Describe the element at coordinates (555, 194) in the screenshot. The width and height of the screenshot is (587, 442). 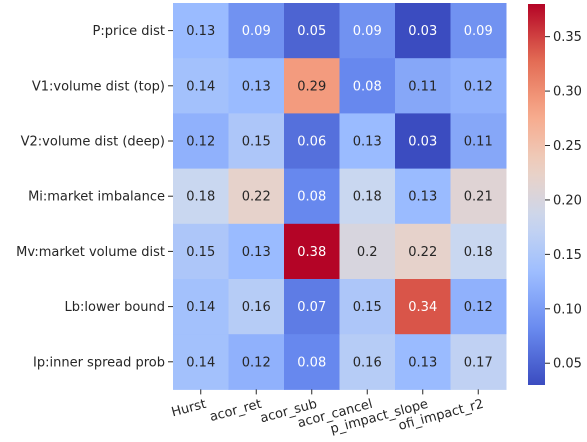
I see `colorbar: 0.05 0.10 0.15 0.20 0.25 0.30 0.35` at that location.